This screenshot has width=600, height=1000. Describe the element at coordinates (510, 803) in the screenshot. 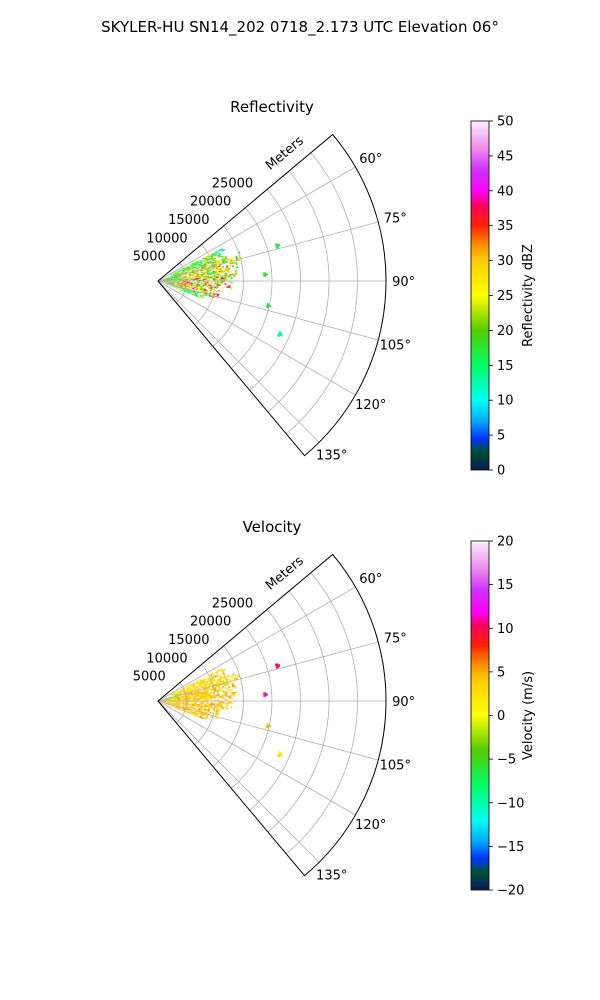

I see `colorbar-tick-label: −10` at that location.